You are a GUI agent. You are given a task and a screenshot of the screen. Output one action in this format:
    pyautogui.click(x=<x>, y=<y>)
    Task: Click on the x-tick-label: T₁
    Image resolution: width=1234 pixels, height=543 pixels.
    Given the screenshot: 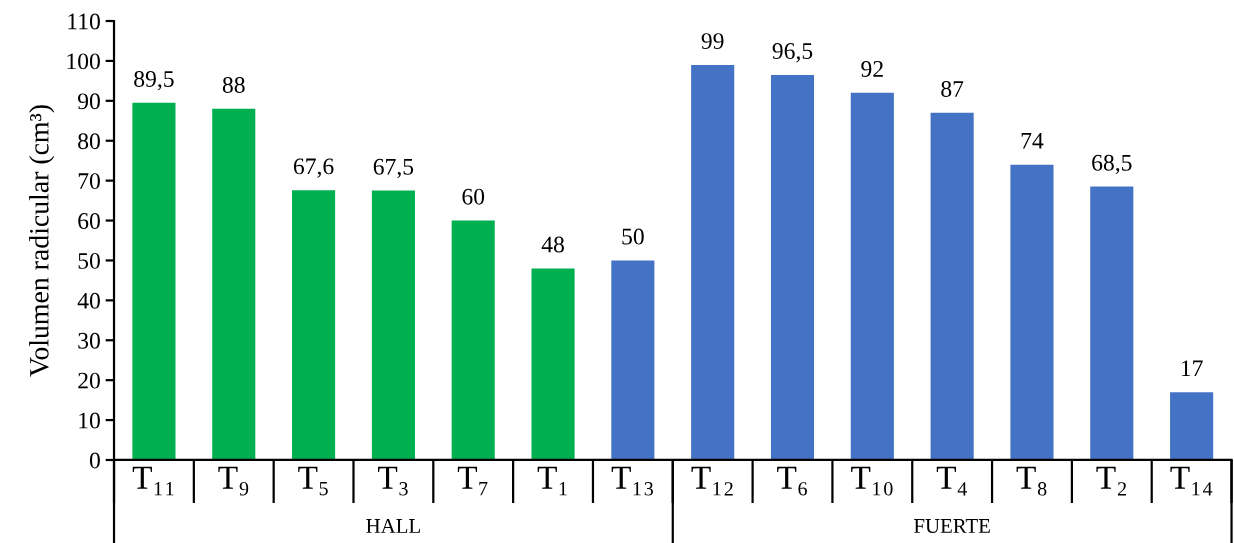 What is the action you would take?
    pyautogui.click(x=552, y=481)
    